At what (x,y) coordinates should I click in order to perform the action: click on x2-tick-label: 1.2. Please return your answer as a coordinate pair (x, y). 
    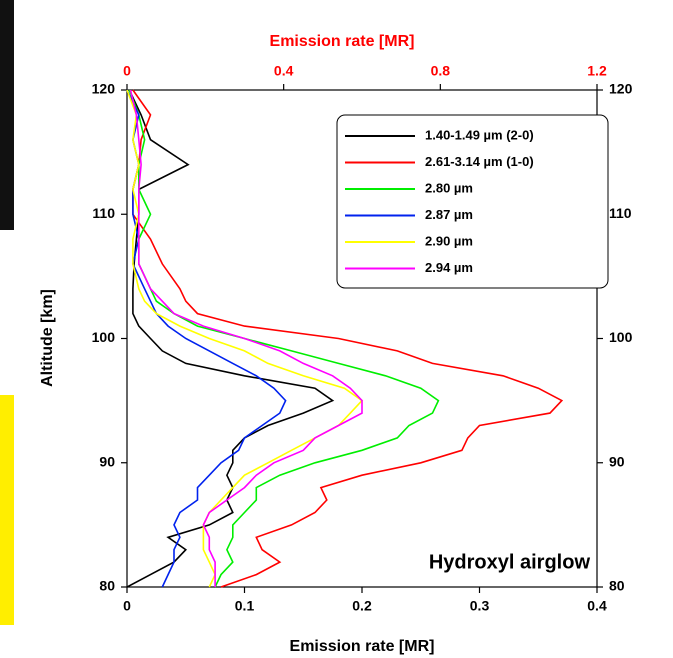
    Looking at the image, I should click on (597, 71).